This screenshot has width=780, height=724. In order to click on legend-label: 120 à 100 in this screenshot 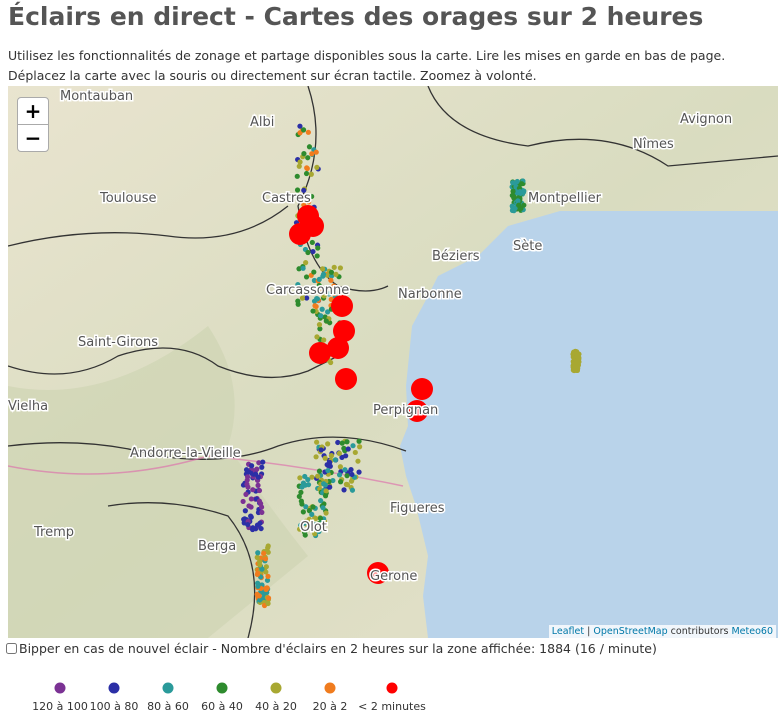, I will do `click(60, 706)`.